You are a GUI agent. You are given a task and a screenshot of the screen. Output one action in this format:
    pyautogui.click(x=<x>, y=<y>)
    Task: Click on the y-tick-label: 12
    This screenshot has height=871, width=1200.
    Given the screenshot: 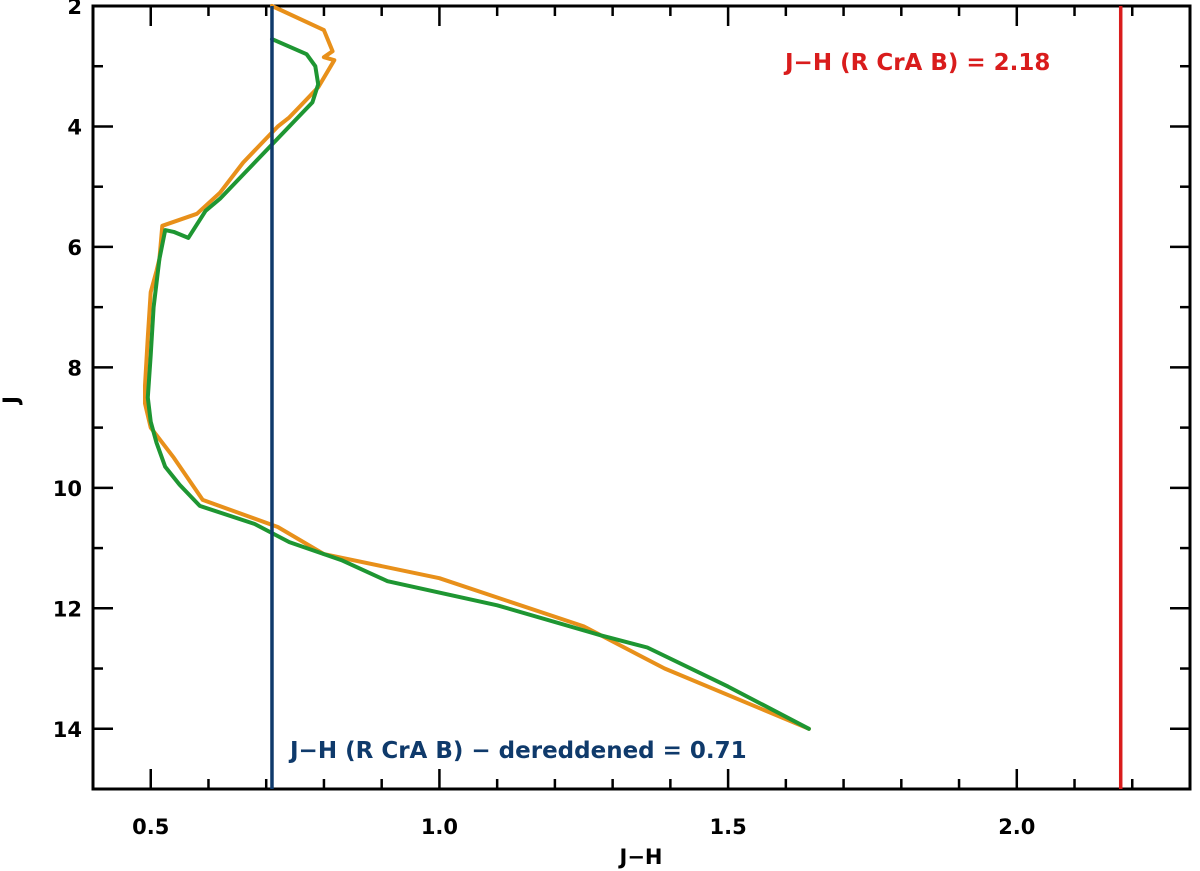 What is the action you would take?
    pyautogui.click(x=67, y=609)
    